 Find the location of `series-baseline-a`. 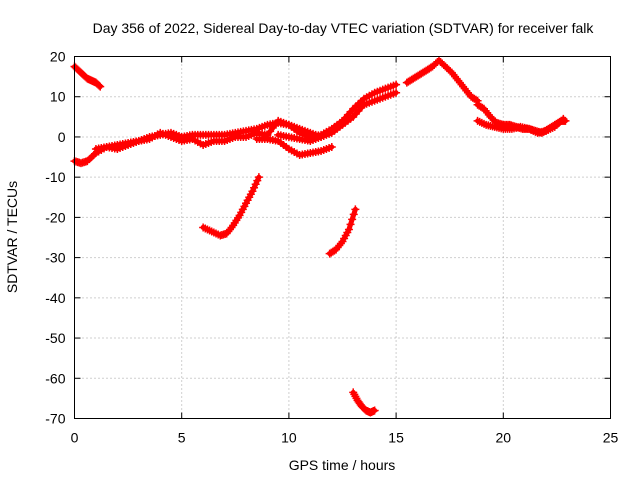

series-baseline-a is located at coordinates (235, 128).